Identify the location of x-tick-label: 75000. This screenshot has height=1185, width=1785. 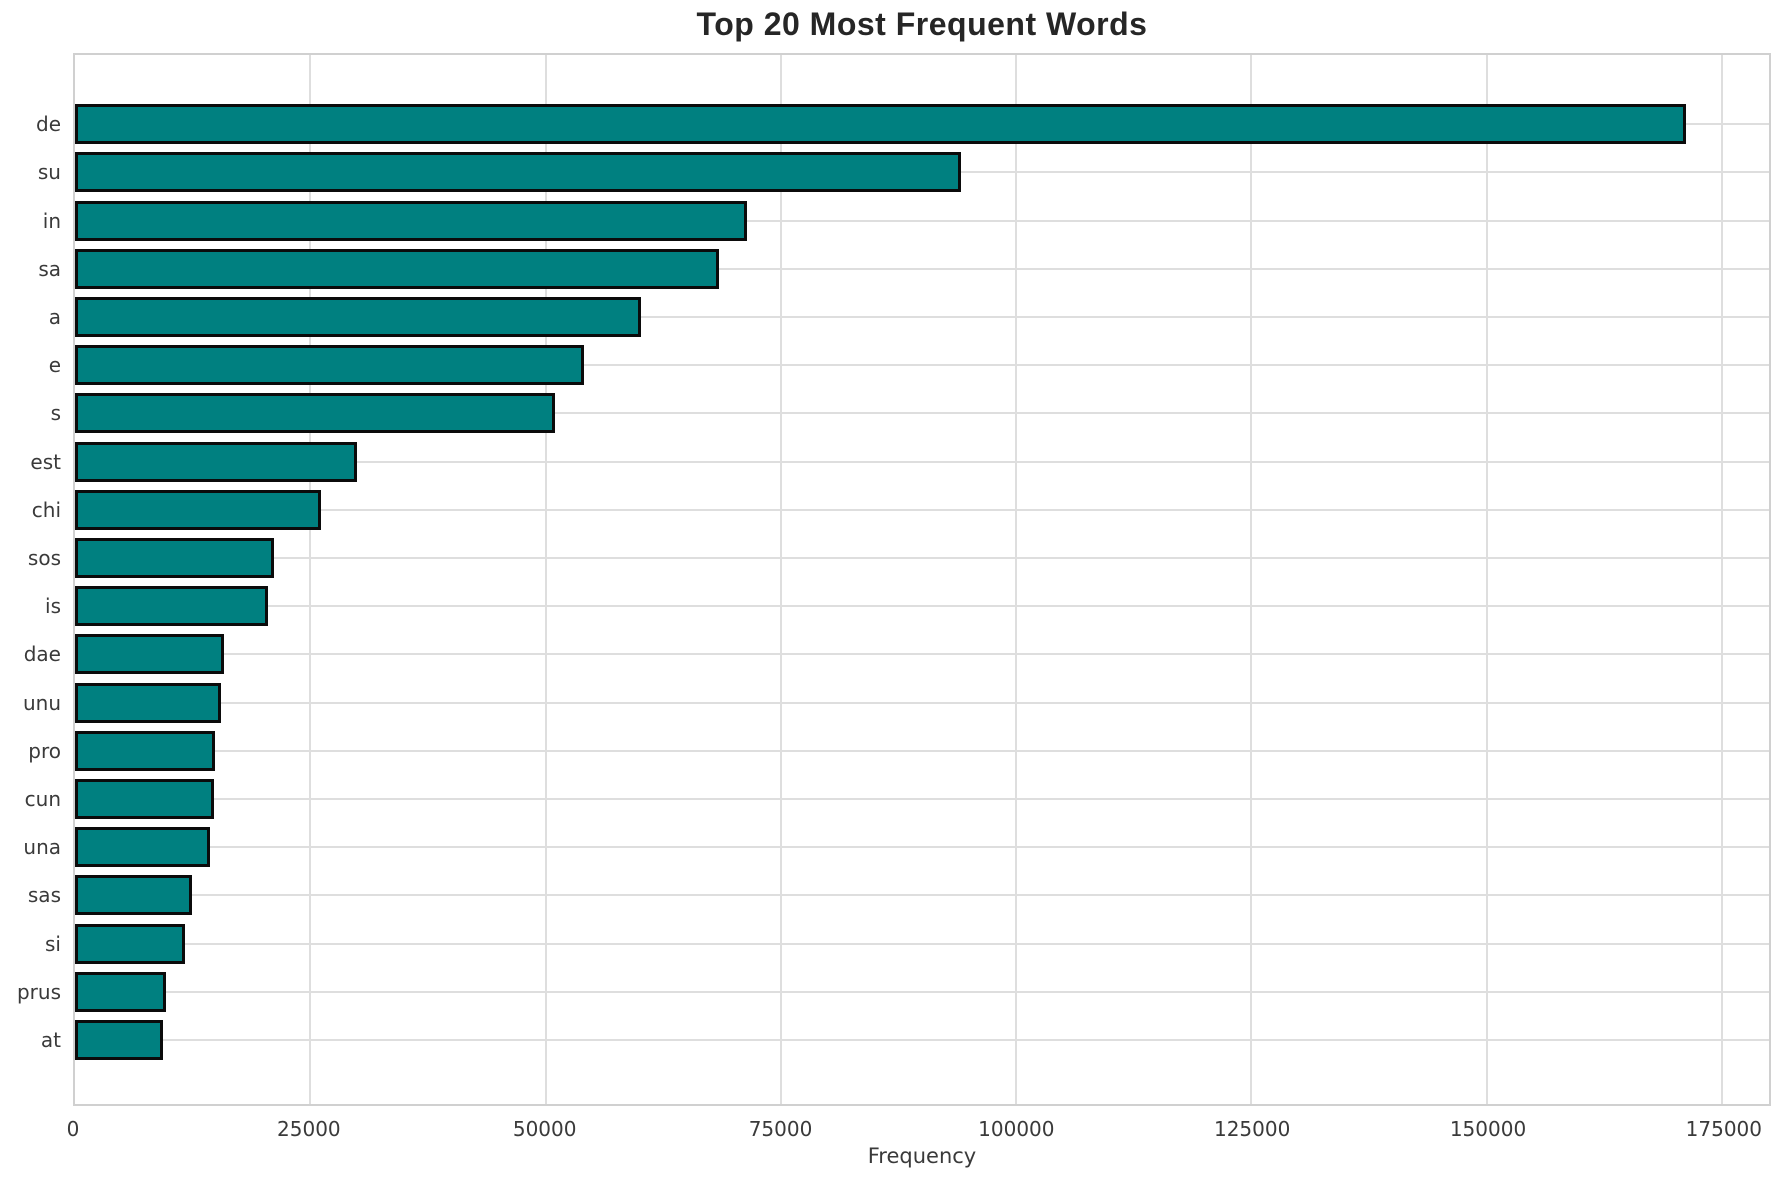
(780, 1129).